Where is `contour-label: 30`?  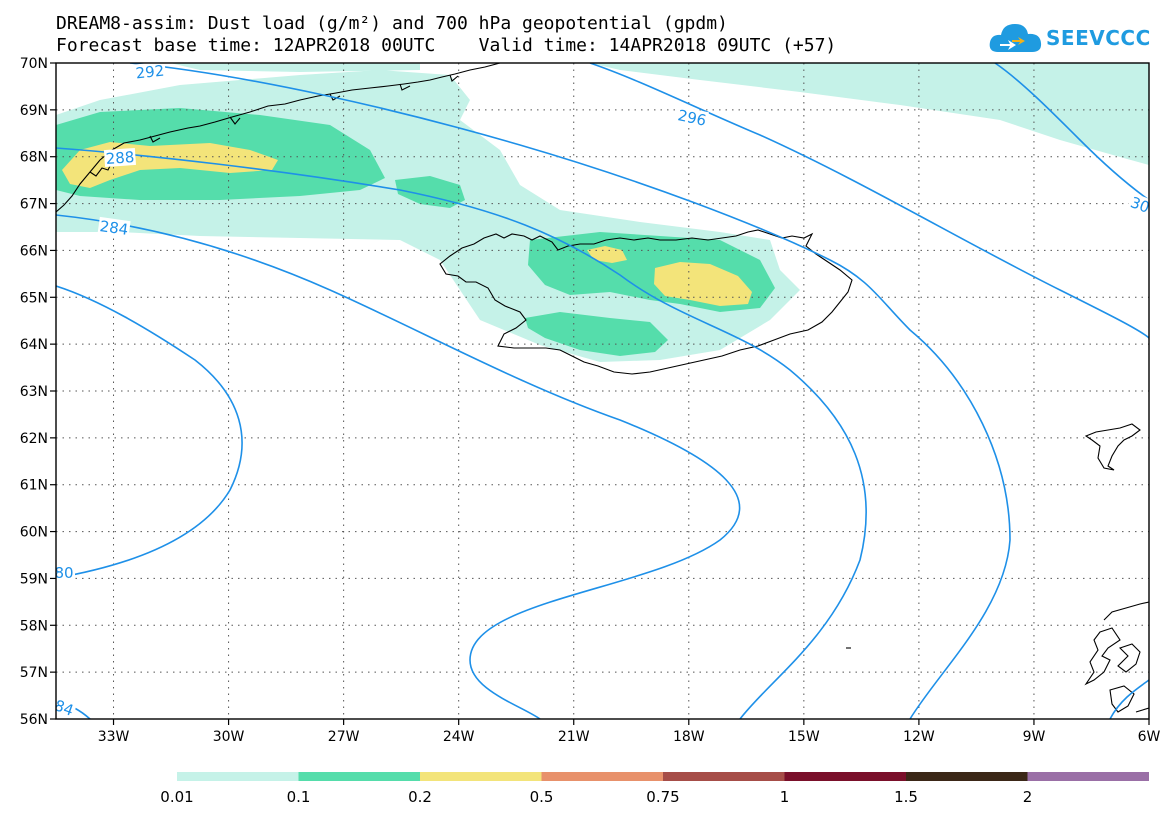
contour-label: 30 is located at coordinates (1139, 204).